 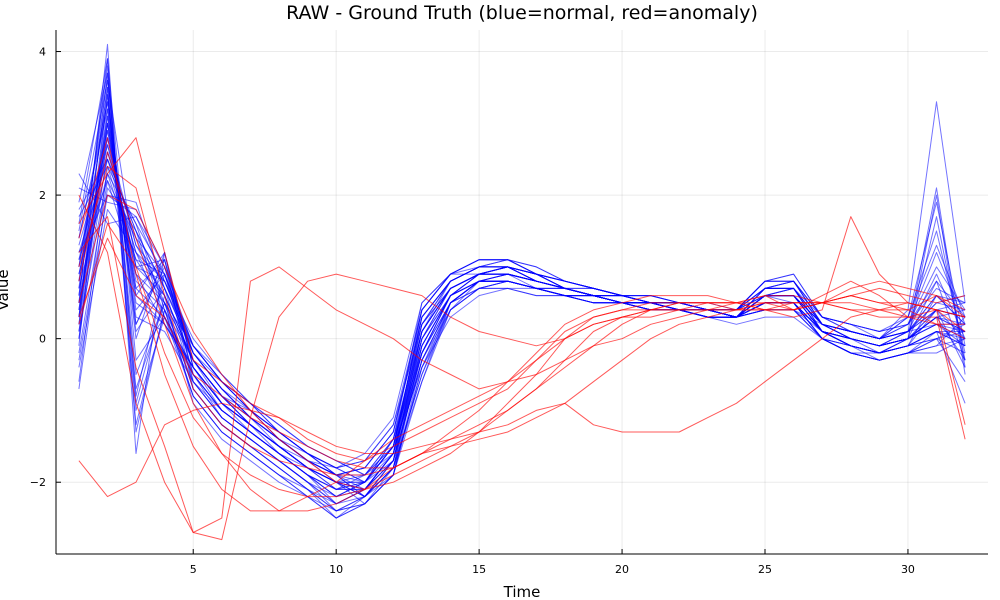 What do you see at coordinates (908, 569) in the screenshot?
I see `x-tick-label: 30` at bounding box center [908, 569].